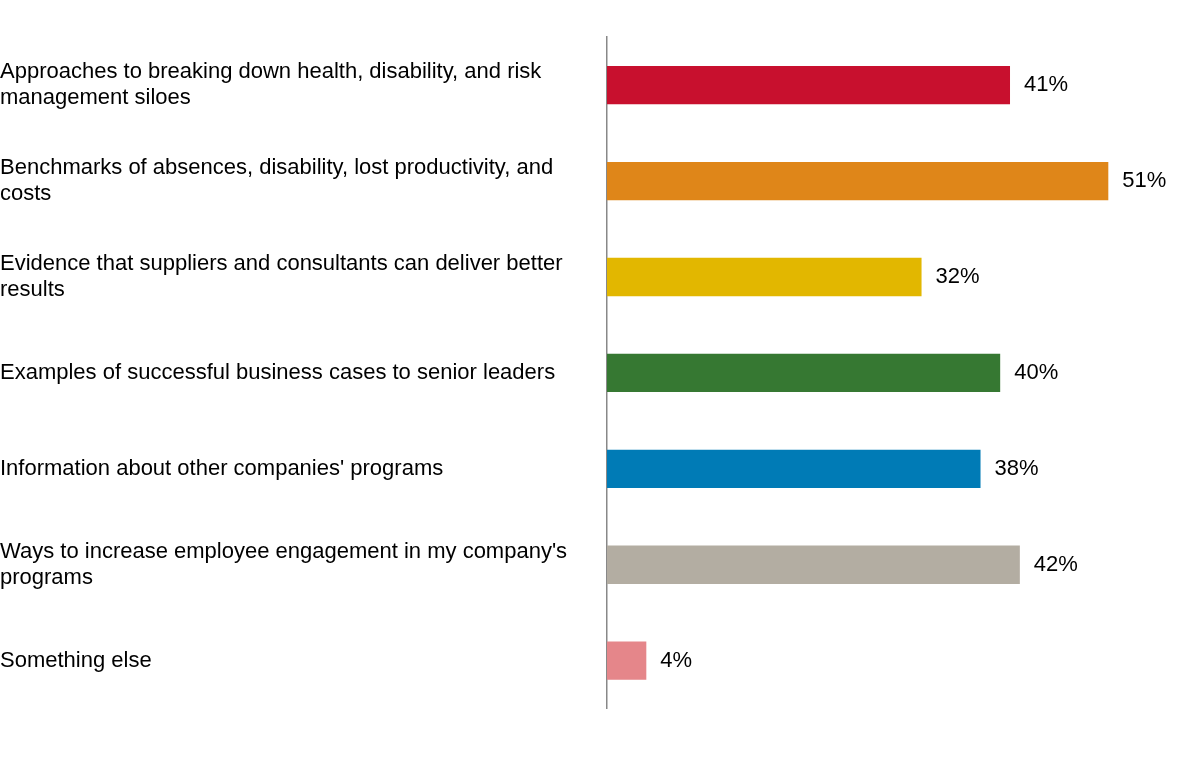 This screenshot has width=1181, height=759. Describe the element at coordinates (76, 659) in the screenshot. I see `y-tick-label: Something else` at that location.